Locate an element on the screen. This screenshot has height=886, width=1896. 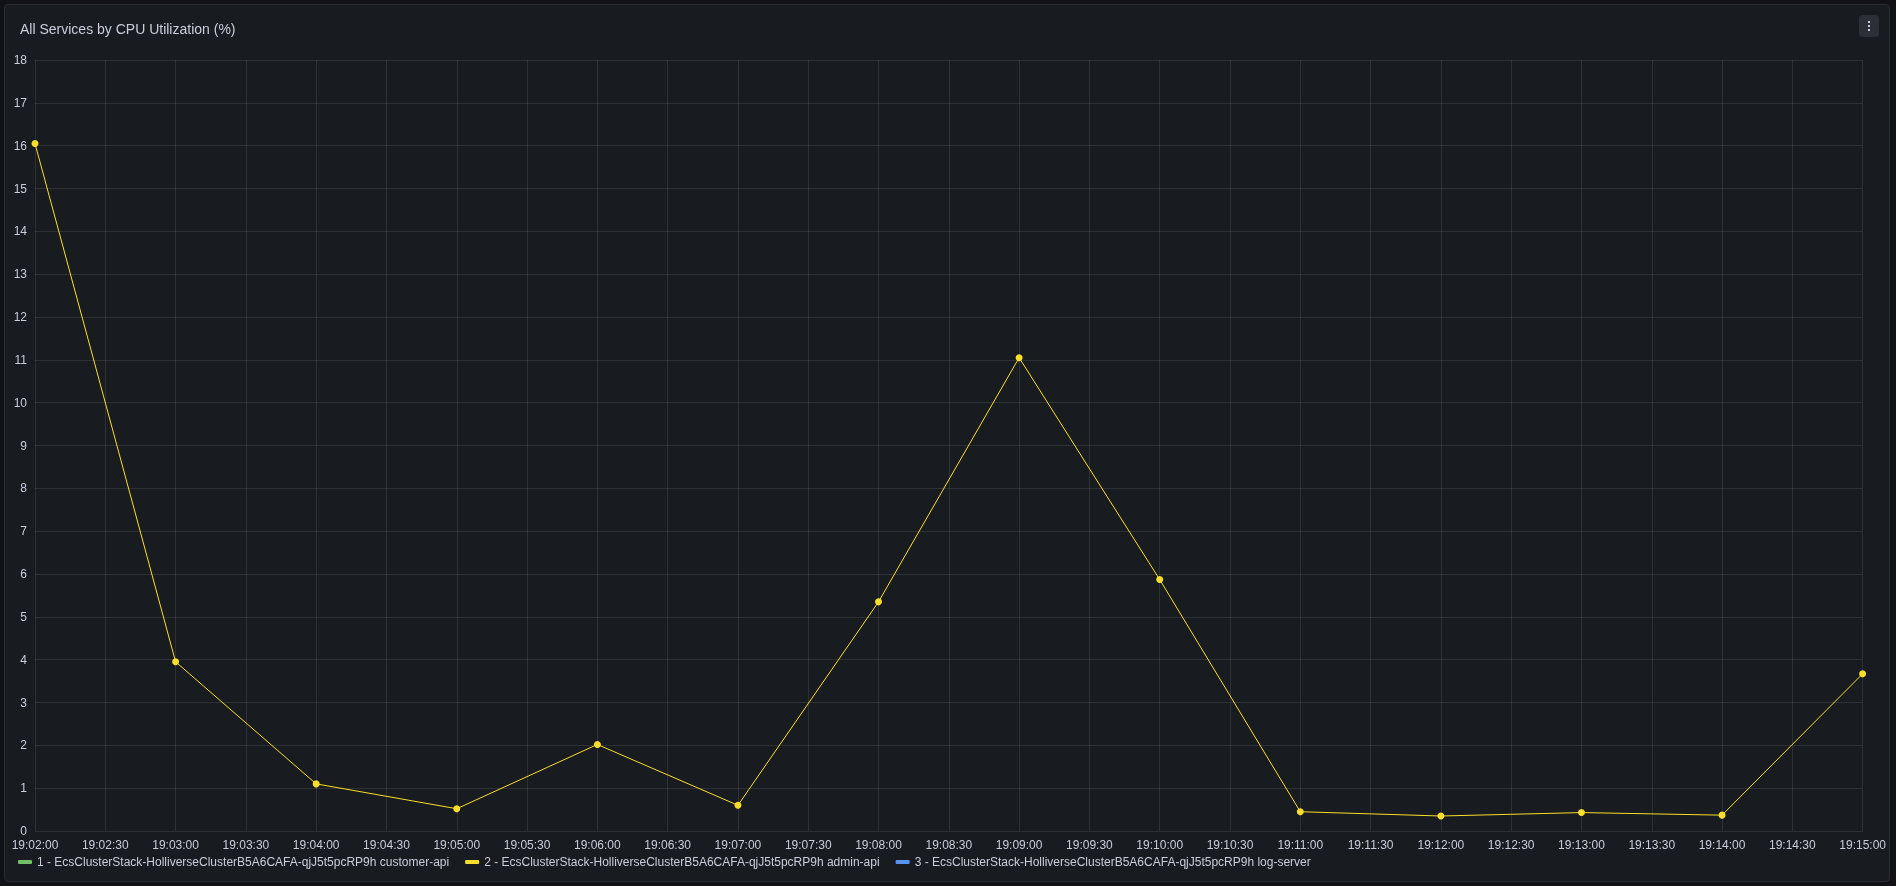
x-tick-label: 19:12:30 is located at coordinates (1511, 845).